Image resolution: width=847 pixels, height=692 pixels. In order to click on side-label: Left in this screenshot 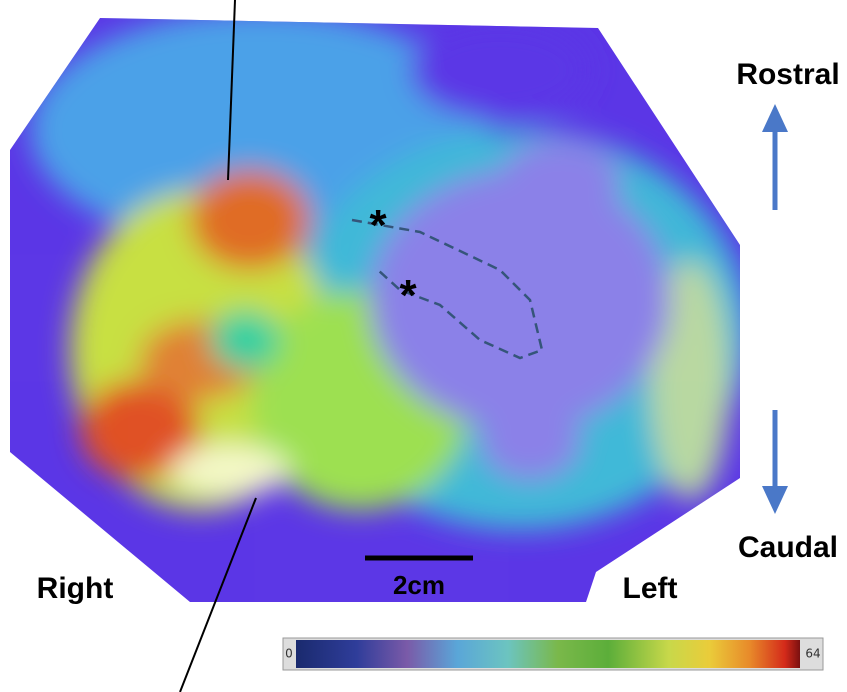, I will do `click(650, 588)`.